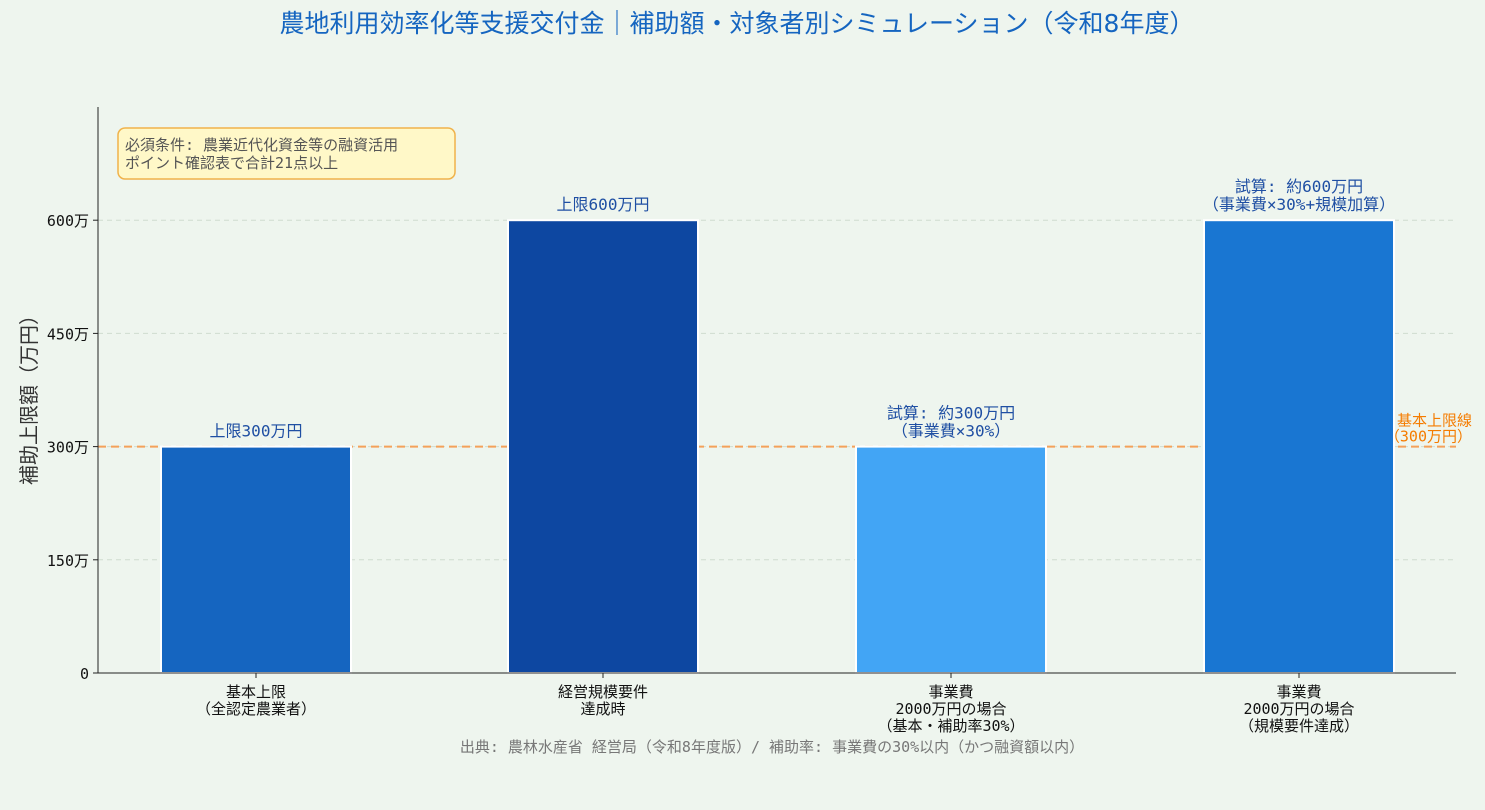 This screenshot has width=1485, height=810. I want to click on note-box, so click(286, 153).